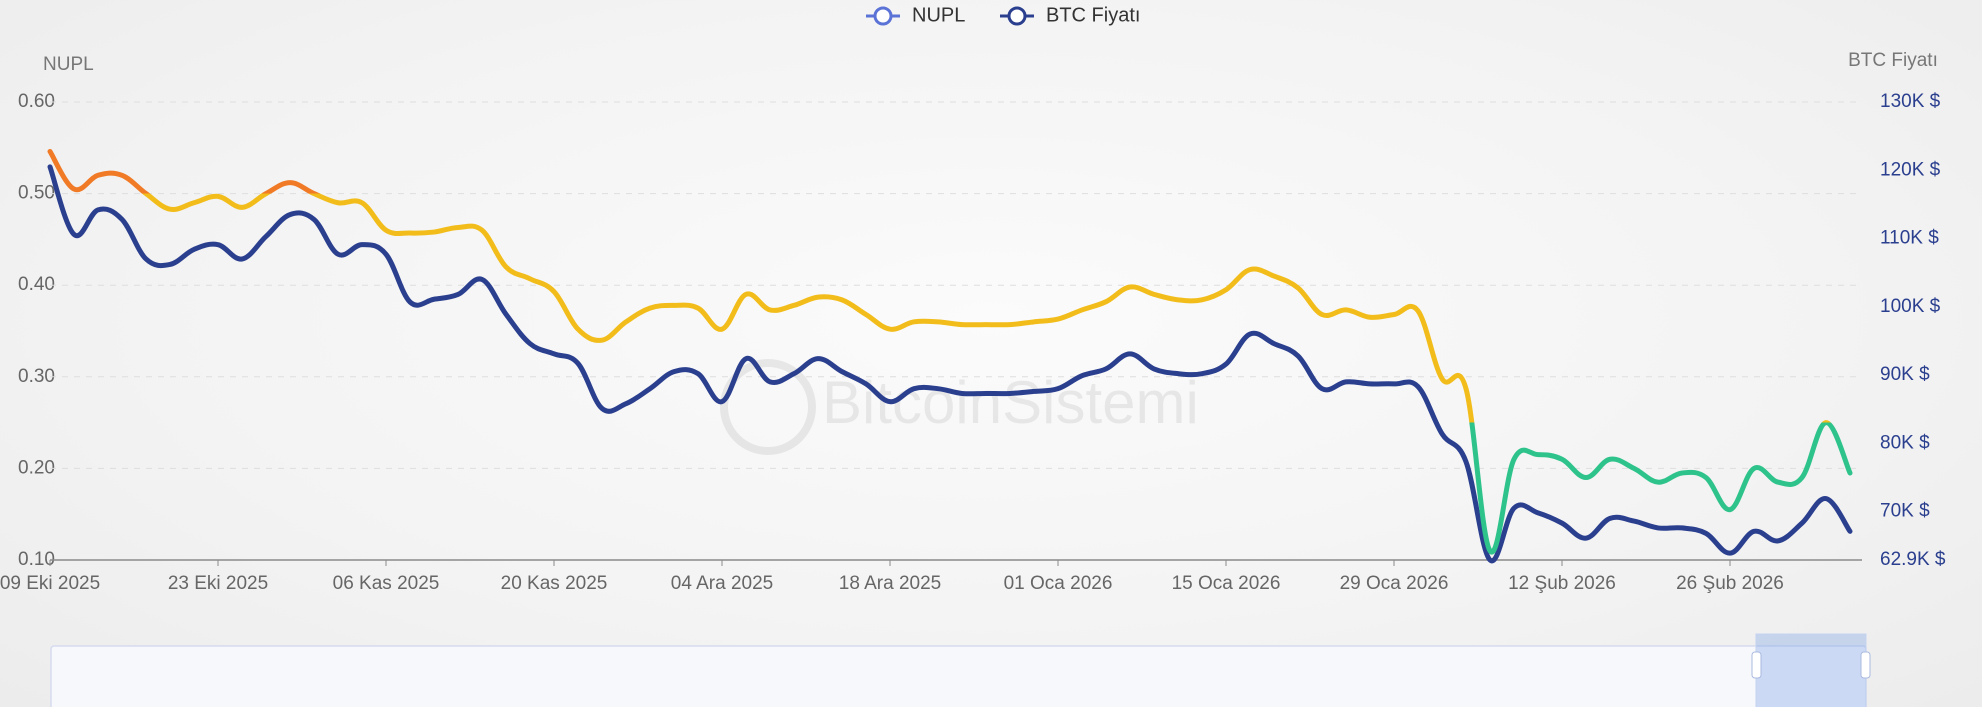  I want to click on x-tick-label: 12 Şub 2026, so click(1562, 583).